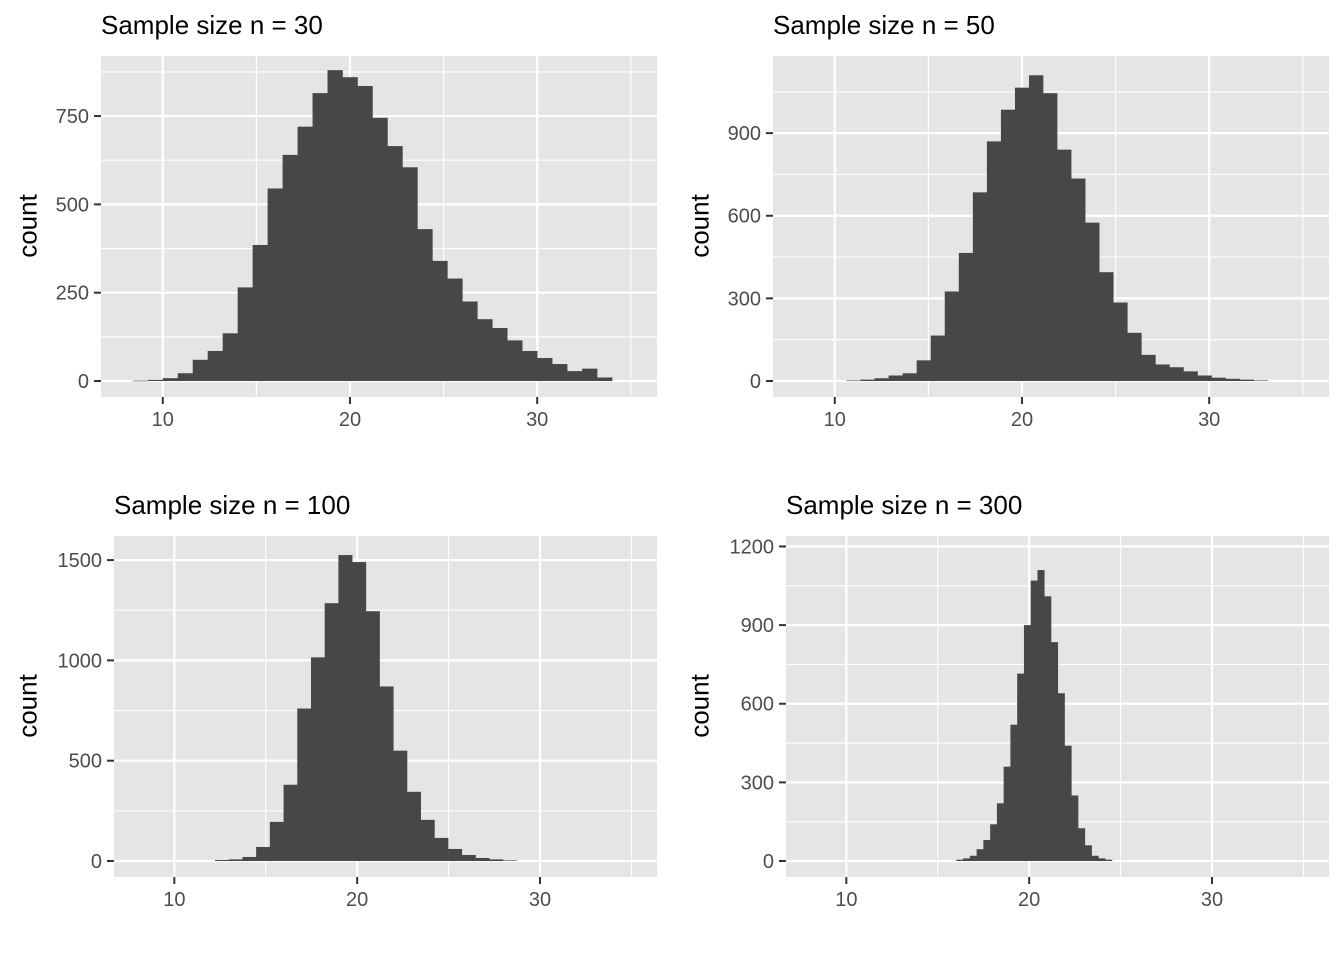 The width and height of the screenshot is (1344, 960). I want to click on panel-title: Sample size n = 30, so click(212, 25).